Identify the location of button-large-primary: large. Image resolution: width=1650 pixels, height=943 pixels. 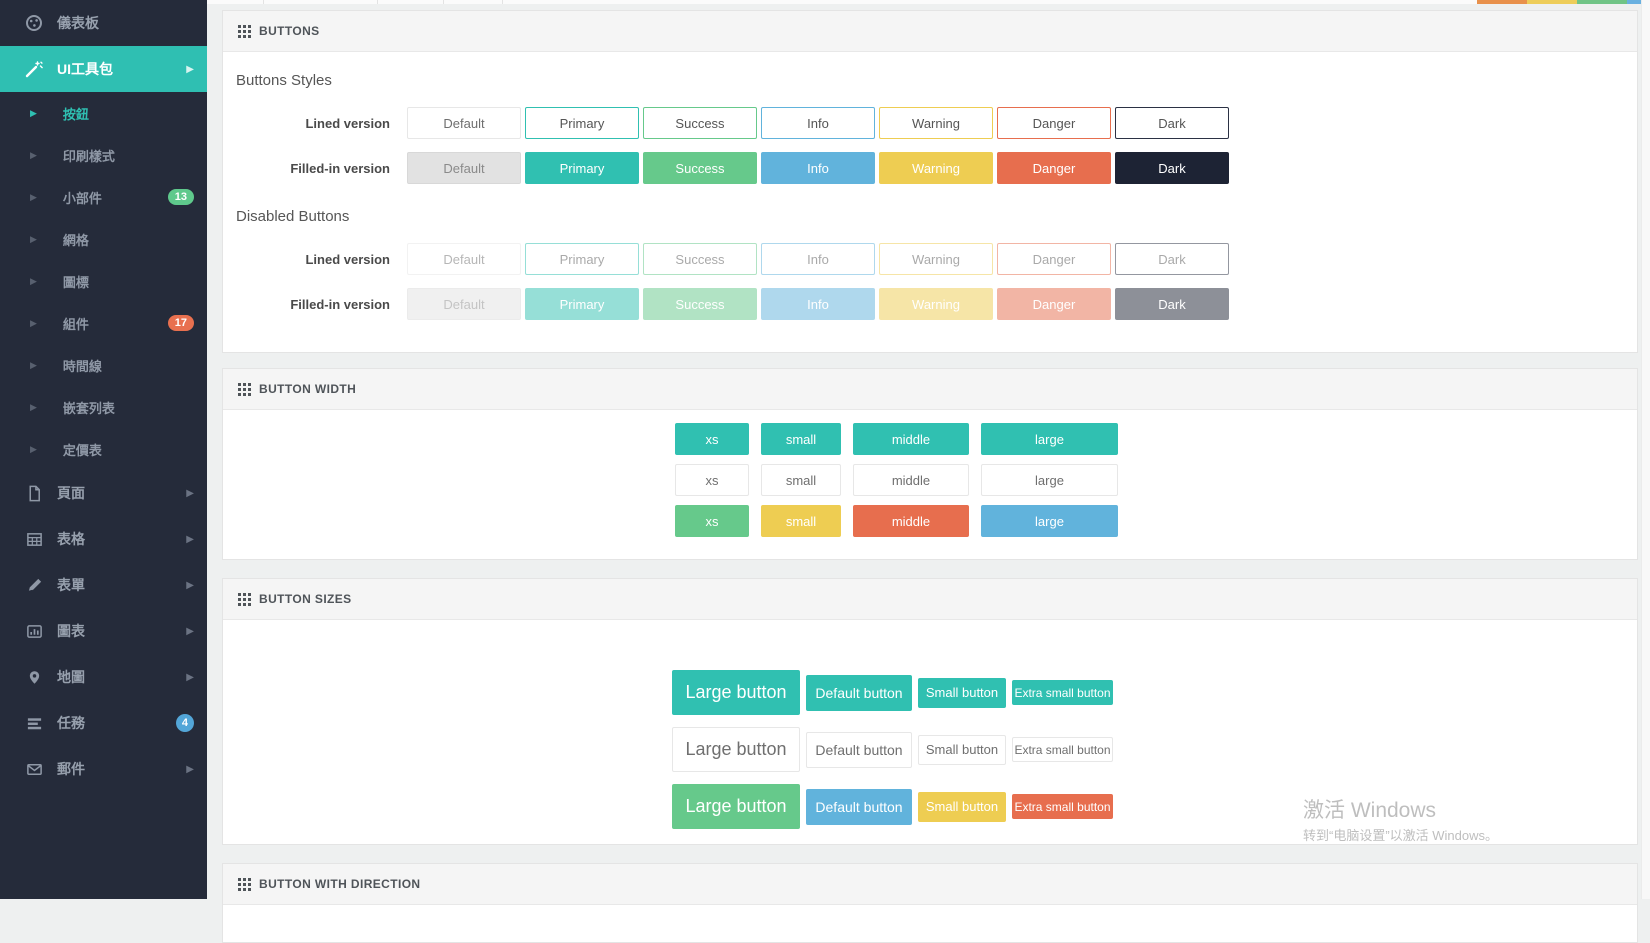
(1049, 439).